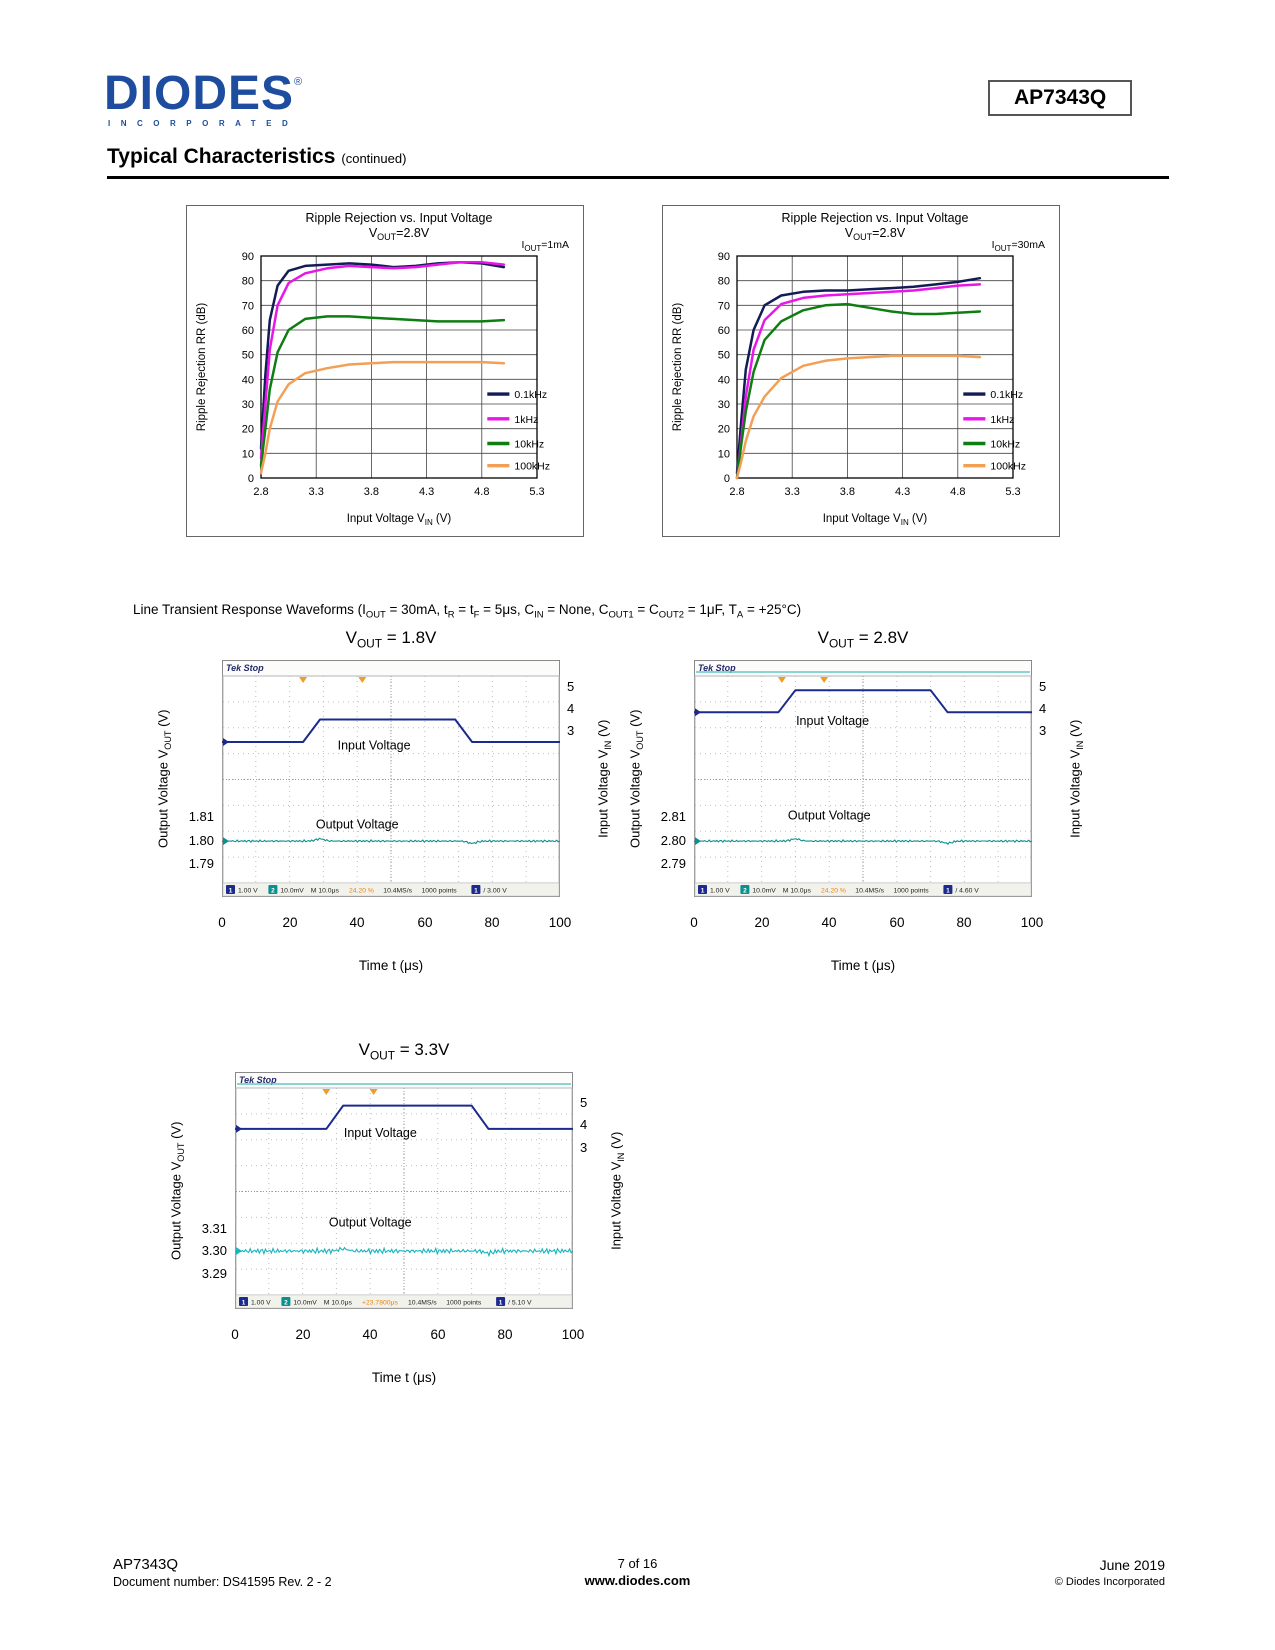 The height and width of the screenshot is (1650, 1275). What do you see at coordinates (736, 492) in the screenshot?
I see `svg-text: 2.8` at bounding box center [736, 492].